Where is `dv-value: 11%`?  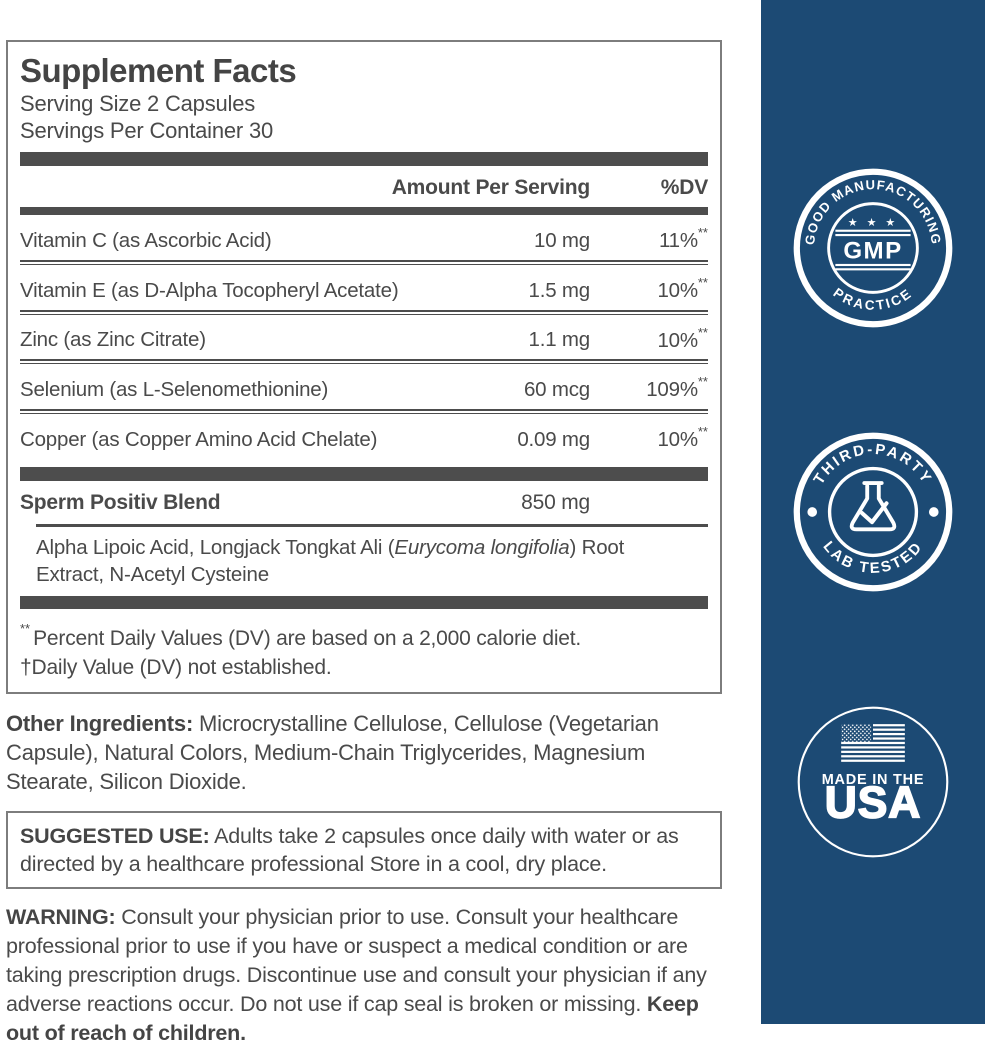
dv-value: 11% is located at coordinates (678, 240).